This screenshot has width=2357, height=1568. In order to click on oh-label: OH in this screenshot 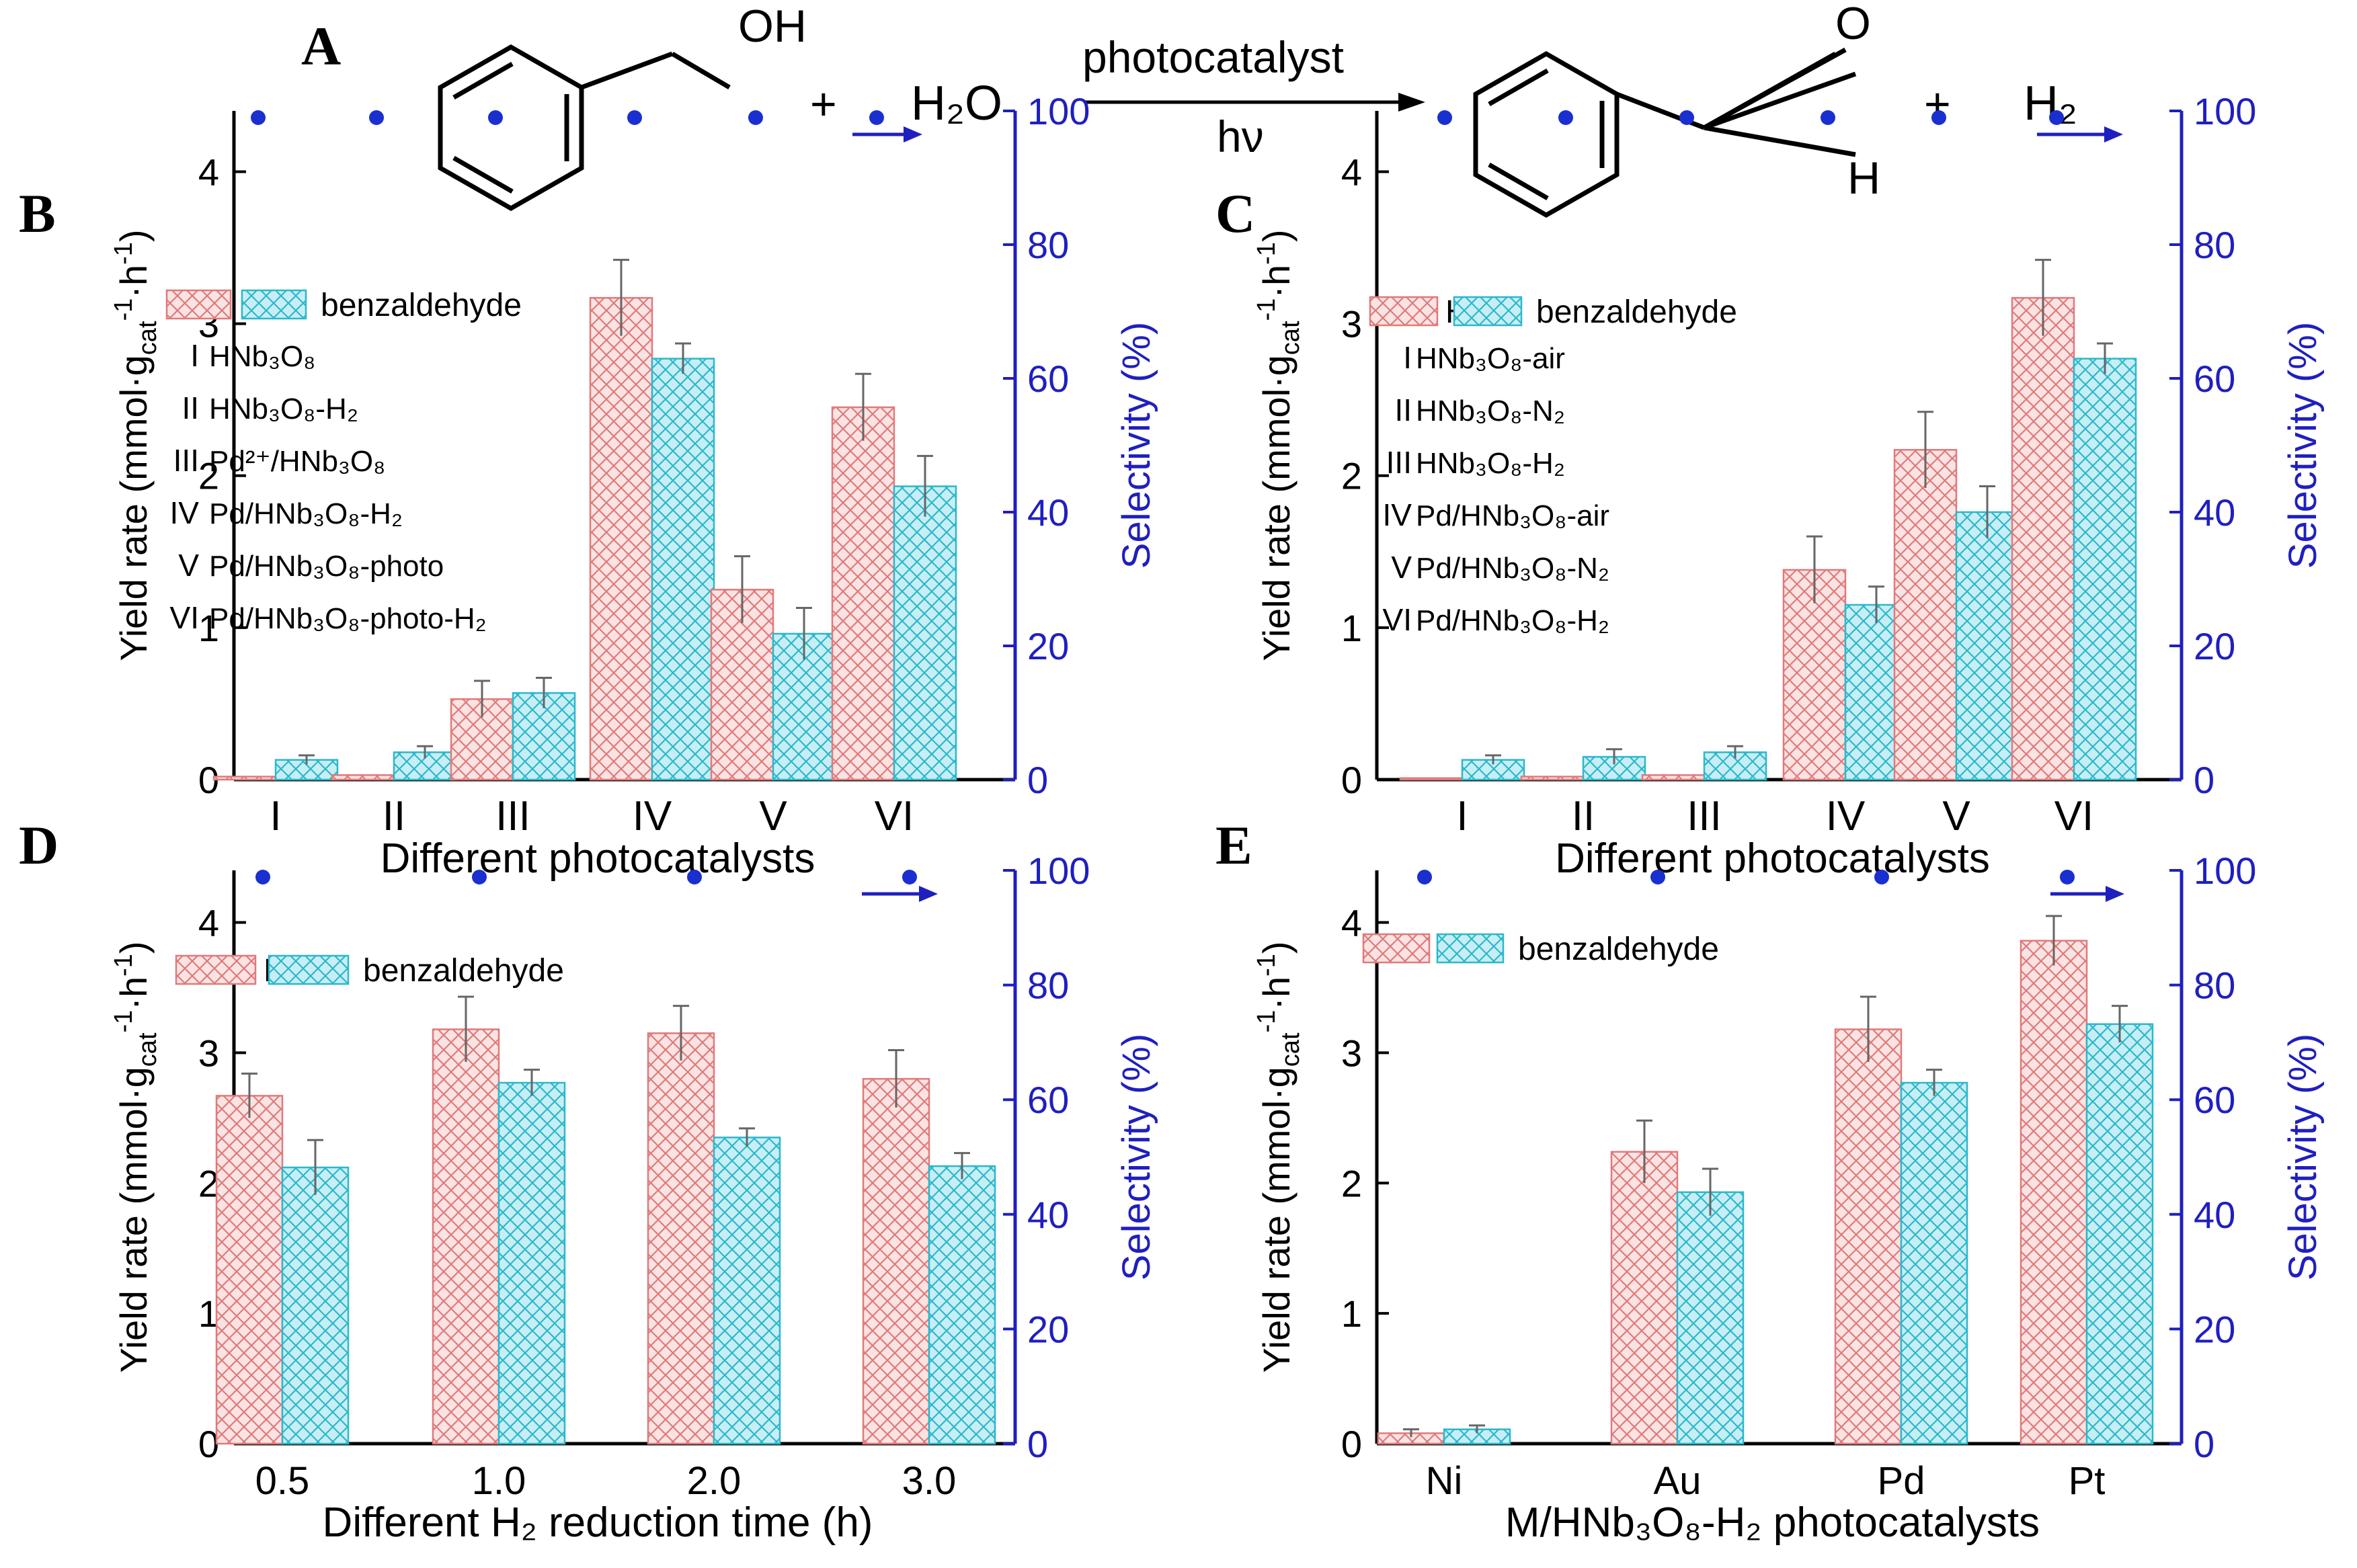, I will do `click(772, 27)`.